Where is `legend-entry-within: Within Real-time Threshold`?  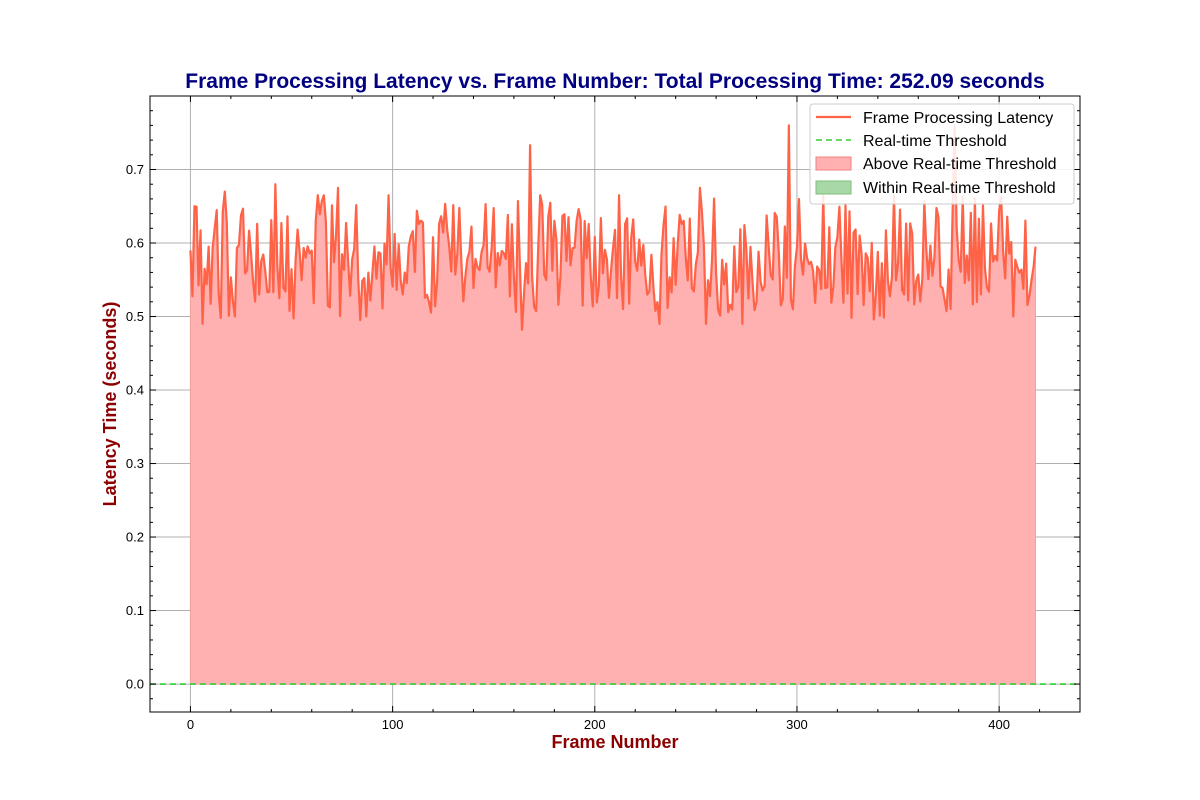 legend-entry-within: Within Real-time Threshold is located at coordinates (959, 188).